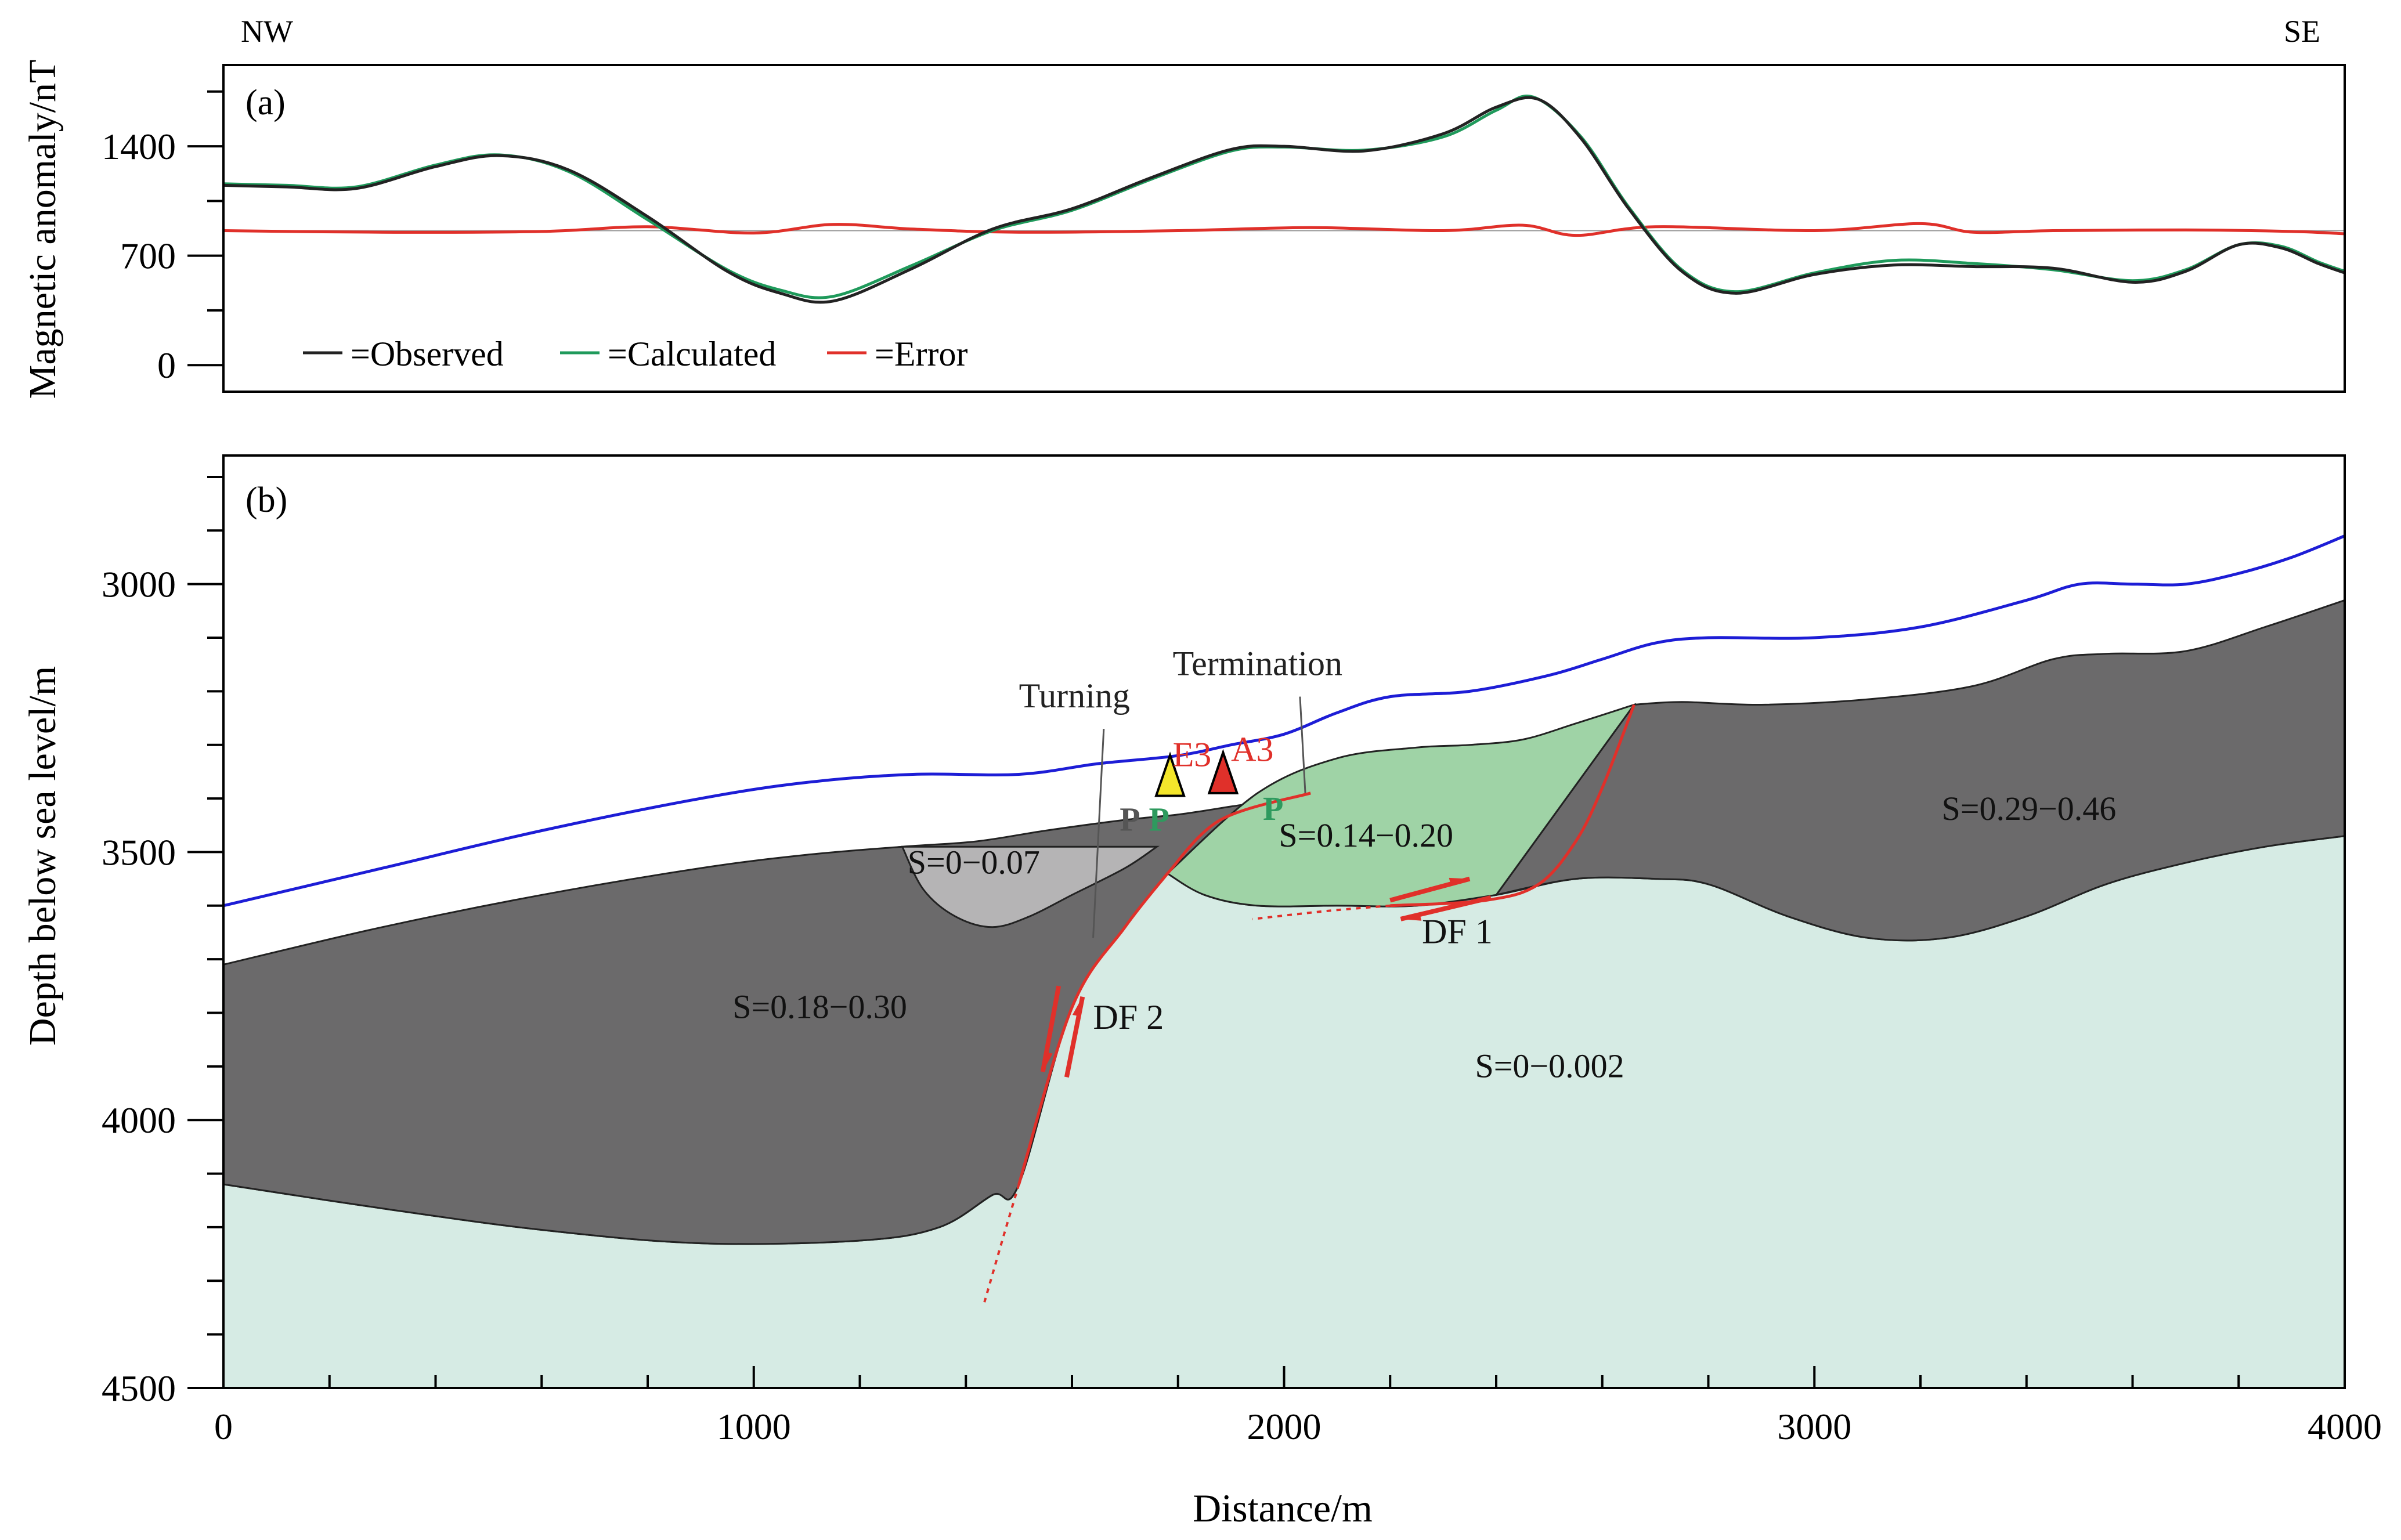 Image resolution: width=2401 pixels, height=1540 pixels. Describe the element at coordinates (1078, 1007) in the screenshot. I see `df2-slip-arrow-up-head` at that location.